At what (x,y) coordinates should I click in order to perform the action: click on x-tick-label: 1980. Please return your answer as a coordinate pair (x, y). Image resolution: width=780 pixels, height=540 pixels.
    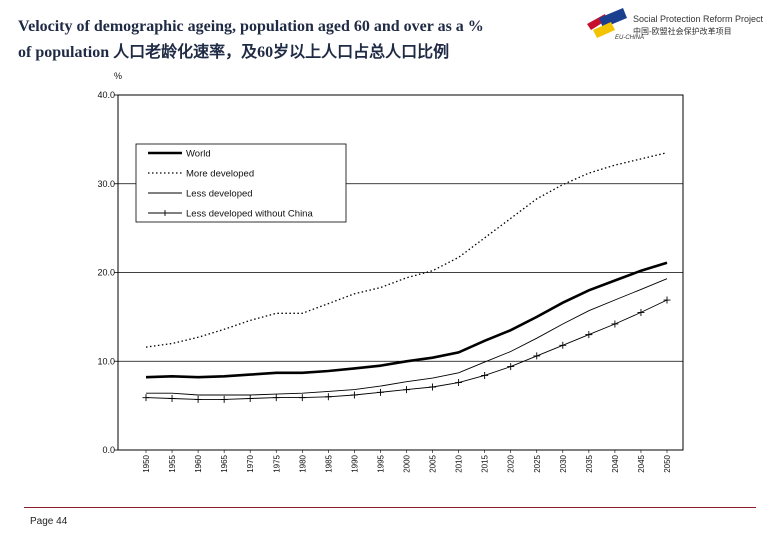
    Looking at the image, I should click on (302, 463).